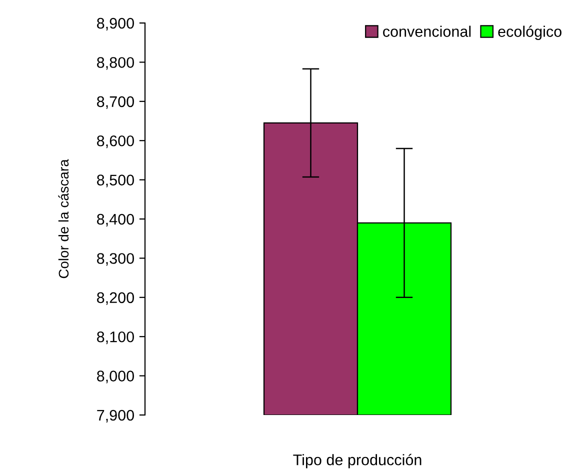 Image resolution: width=577 pixels, height=472 pixels. What do you see at coordinates (115, 181) in the screenshot?
I see `y-tick-label: 8,500` at bounding box center [115, 181].